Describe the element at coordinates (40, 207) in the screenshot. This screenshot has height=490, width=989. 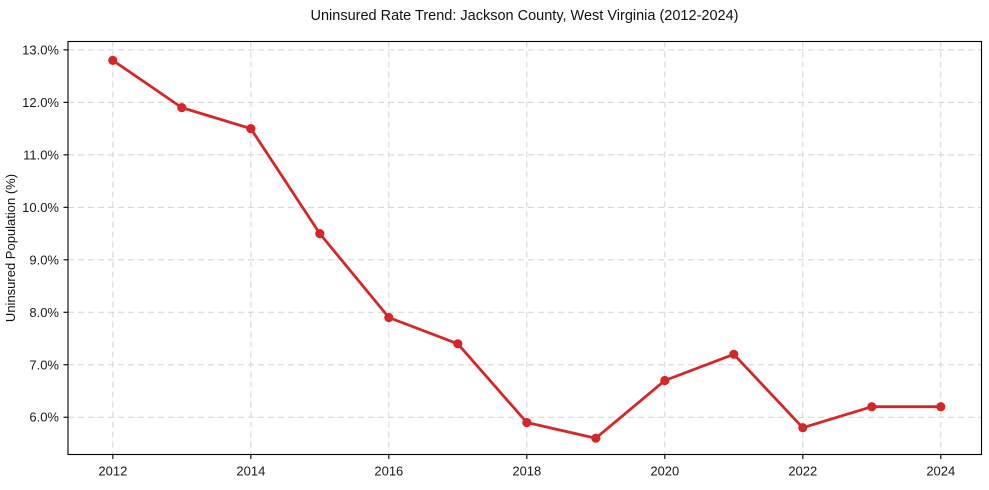
I see `y-tick-label: 10.0%` at that location.